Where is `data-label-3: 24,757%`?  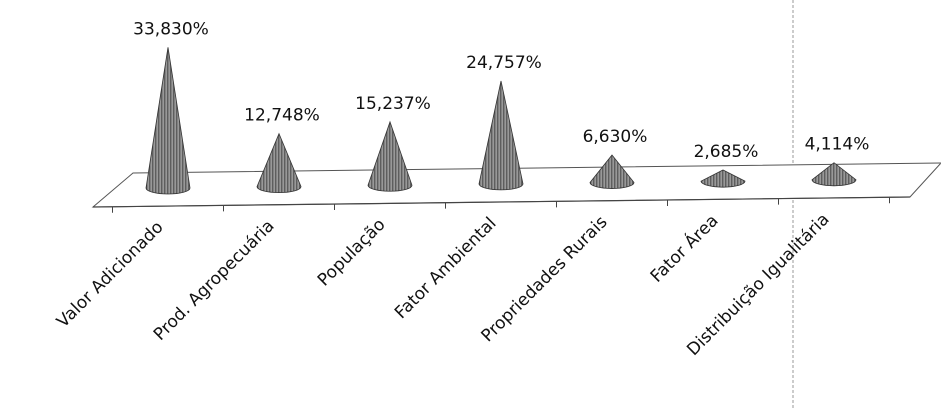
data-label-3: 24,757% is located at coordinates (504, 63).